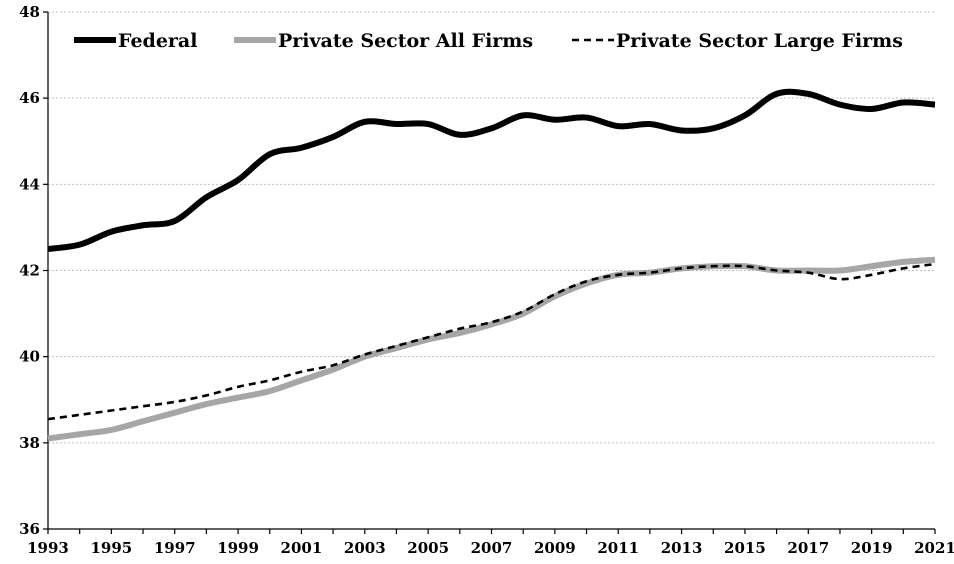 The image size is (954, 564). Describe the element at coordinates (111, 548) in the screenshot. I see `x-tick-label: 1995` at that location.